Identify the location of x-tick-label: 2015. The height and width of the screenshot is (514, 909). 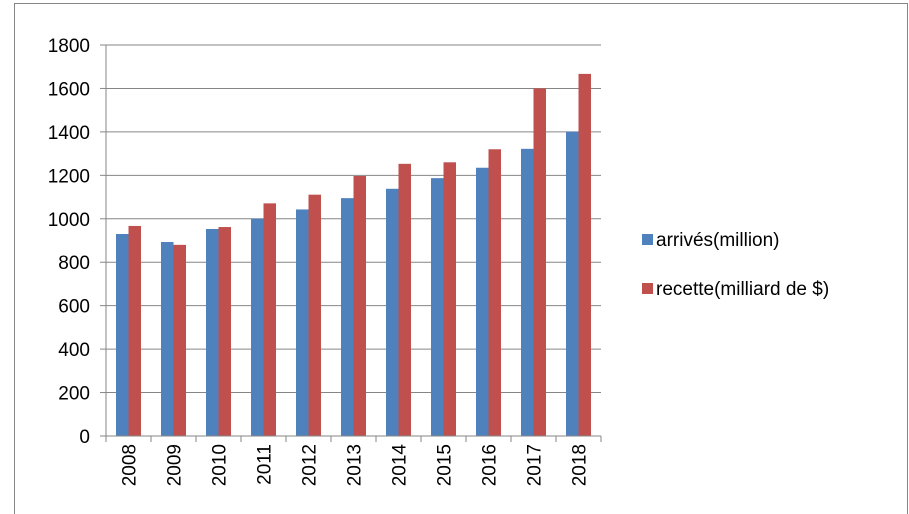
(445, 465).